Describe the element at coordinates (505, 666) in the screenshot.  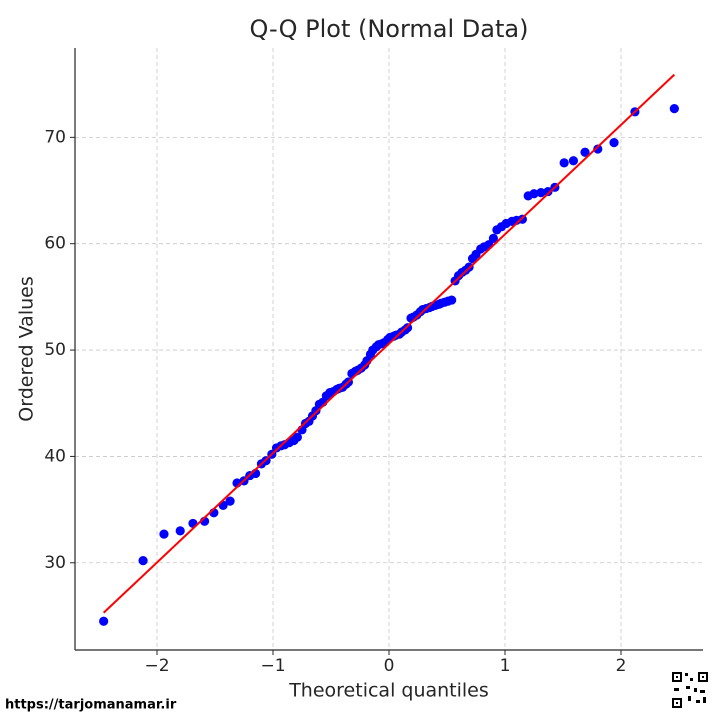
I see `x-tick-label: 1` at that location.